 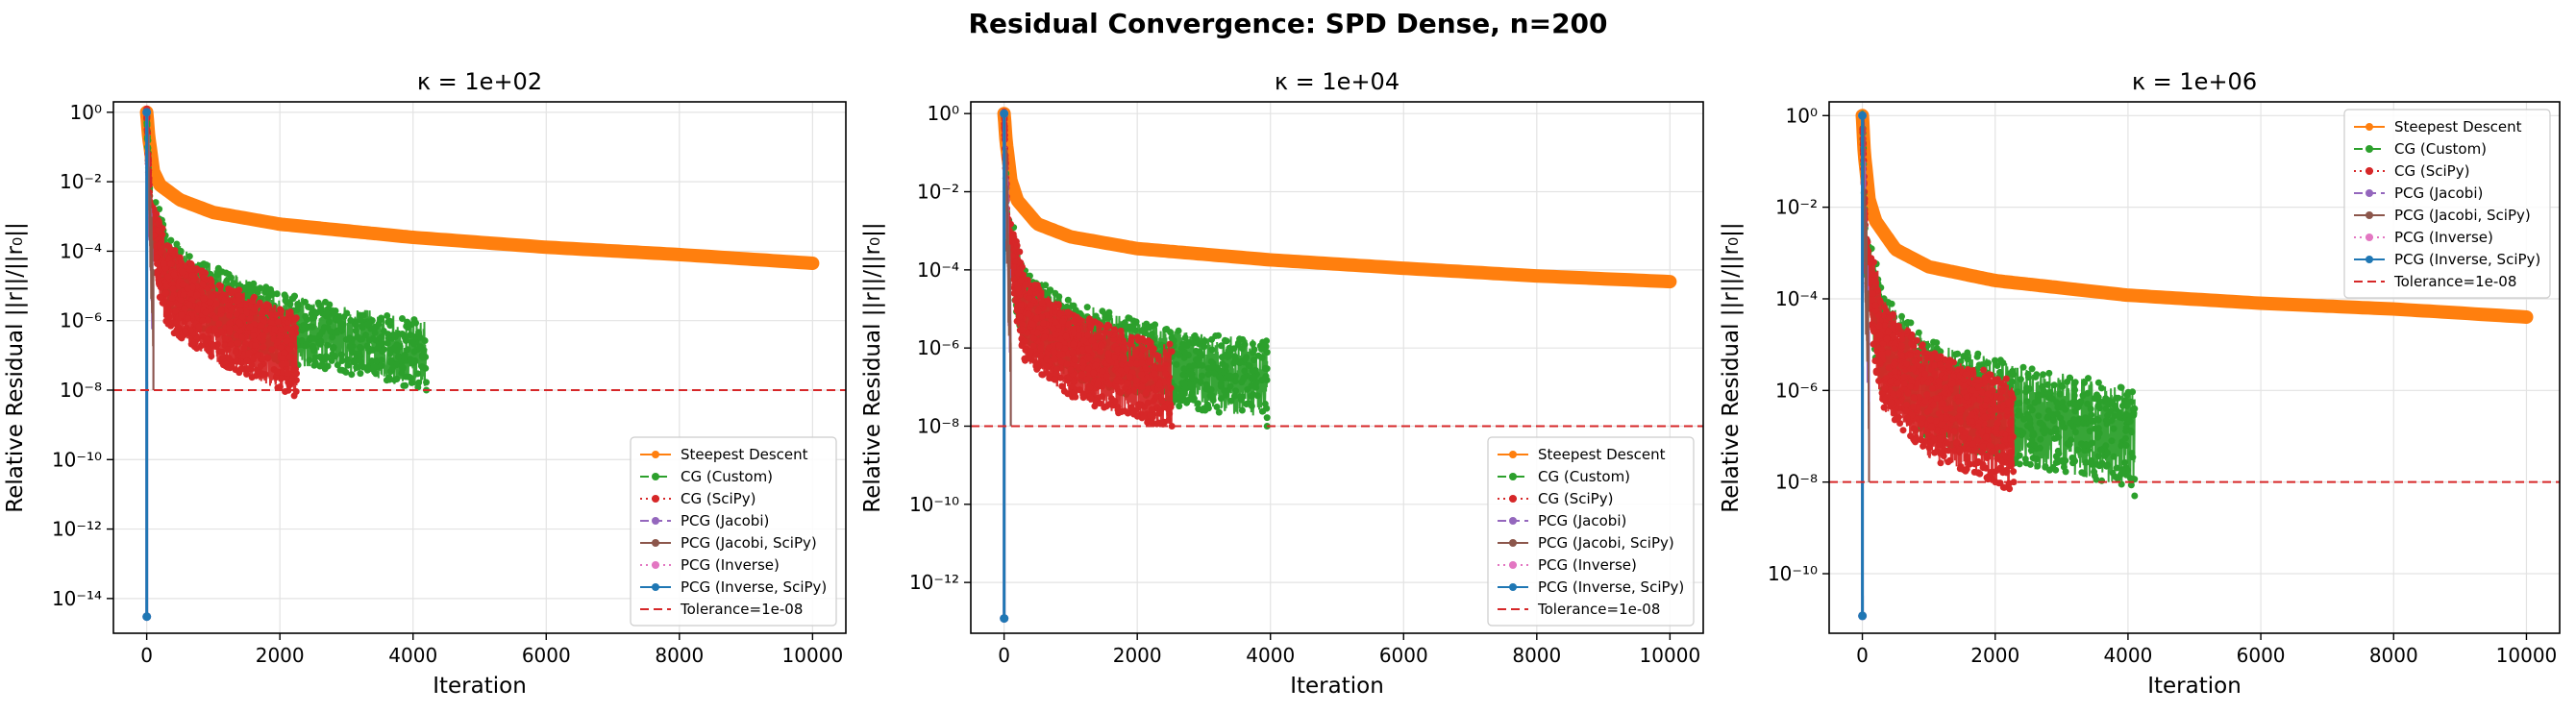 What do you see at coordinates (2262, 655) in the screenshot?
I see `x-tick-label: 6000` at bounding box center [2262, 655].